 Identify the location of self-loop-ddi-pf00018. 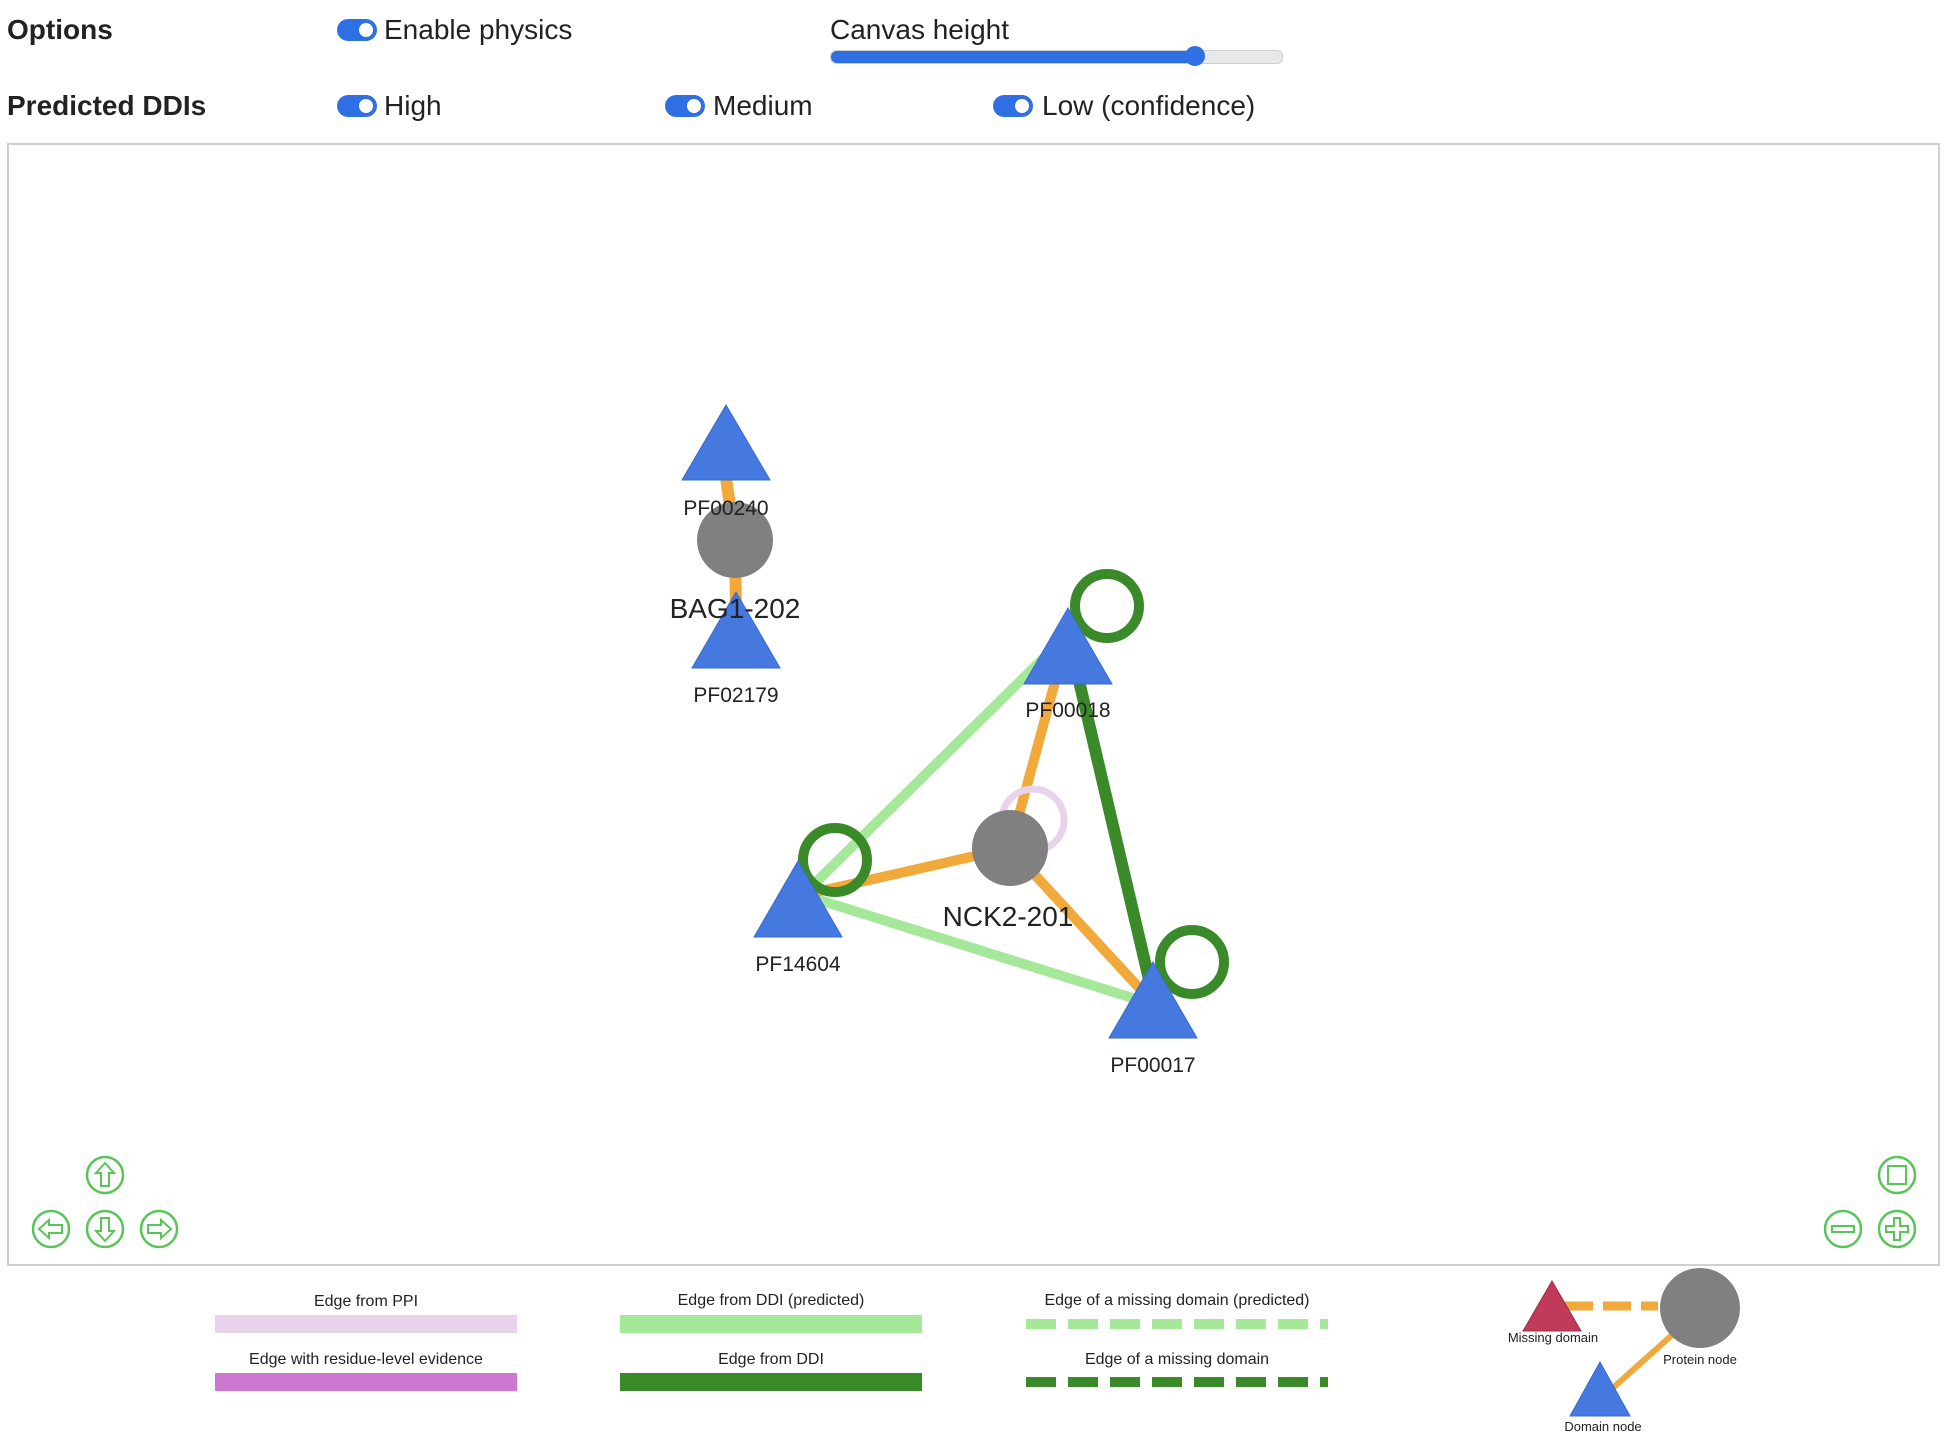
(1107, 606).